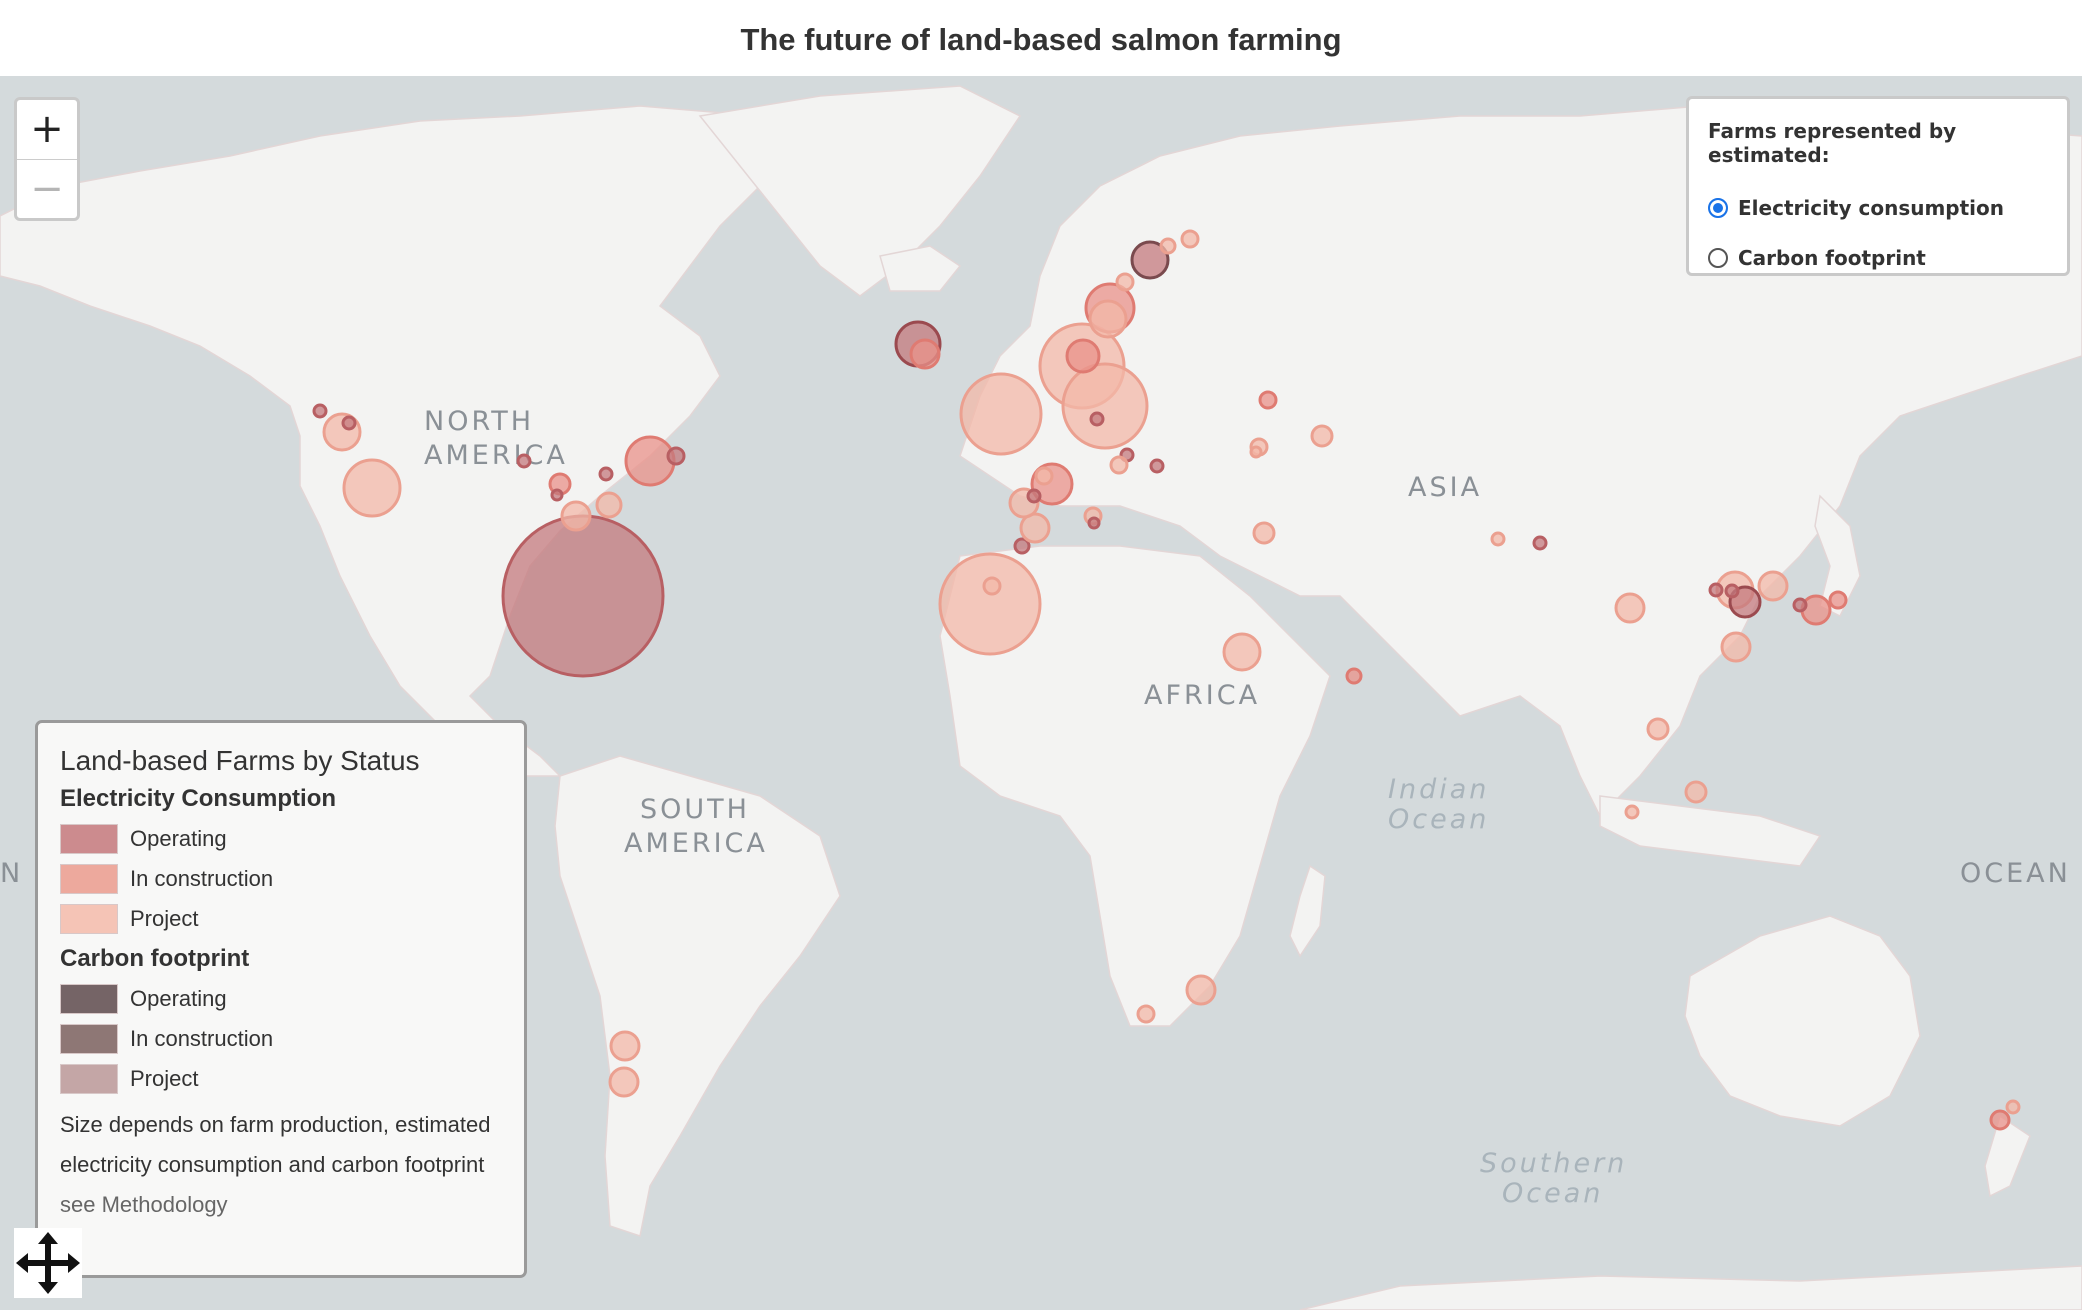 The width and height of the screenshot is (2082, 1310). What do you see at coordinates (48, 1263) in the screenshot?
I see `move-arrows-icon` at bounding box center [48, 1263].